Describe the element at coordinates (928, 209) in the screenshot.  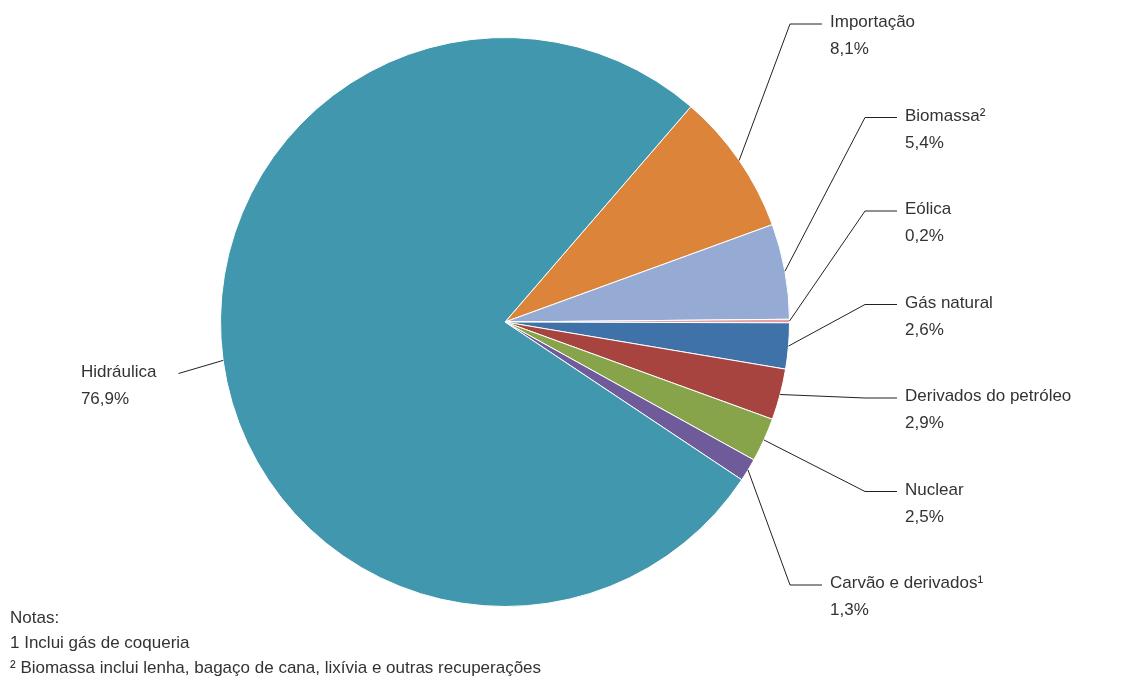
I see `slice-label: Eólica` at that location.